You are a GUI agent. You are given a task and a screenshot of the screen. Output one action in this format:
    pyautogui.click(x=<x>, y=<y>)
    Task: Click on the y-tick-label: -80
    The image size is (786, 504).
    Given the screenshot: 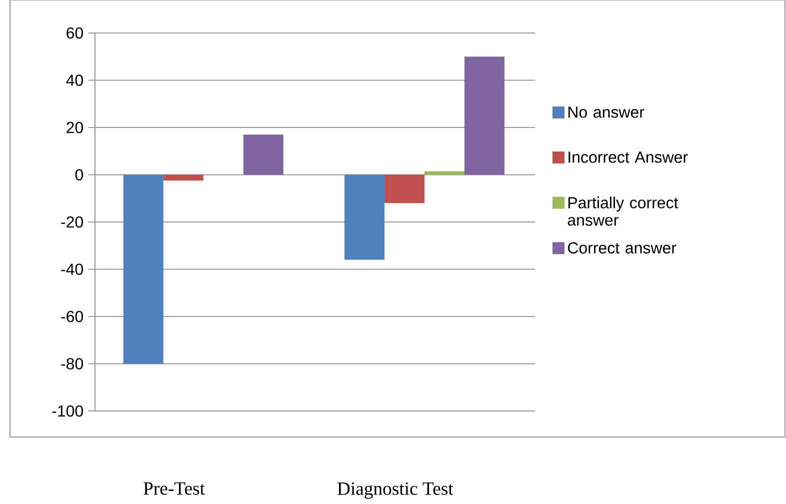 What is the action you would take?
    pyautogui.click(x=72, y=364)
    